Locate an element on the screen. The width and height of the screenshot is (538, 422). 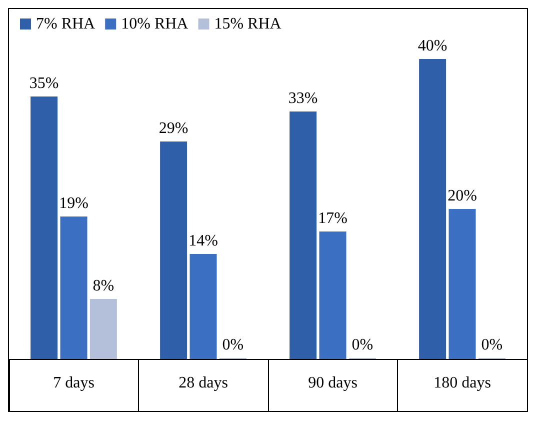
data-label: 8% is located at coordinates (103, 286).